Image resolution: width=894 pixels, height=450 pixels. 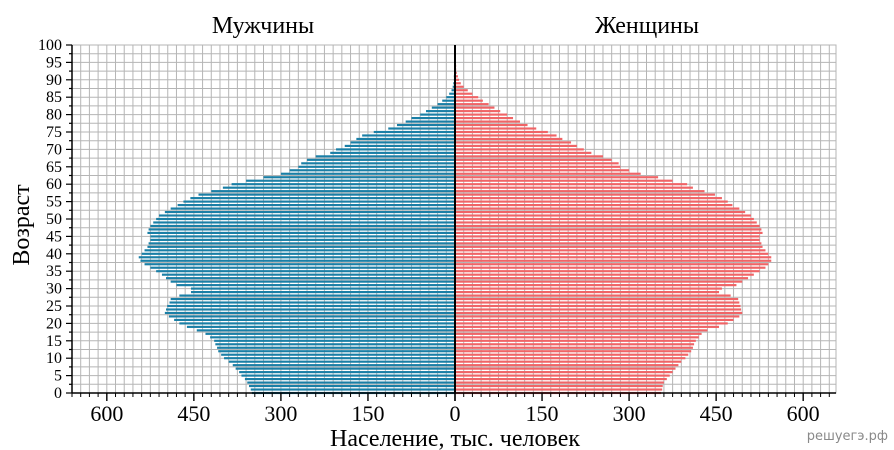 I want to click on left-title: Мужчины, so click(x=263, y=26).